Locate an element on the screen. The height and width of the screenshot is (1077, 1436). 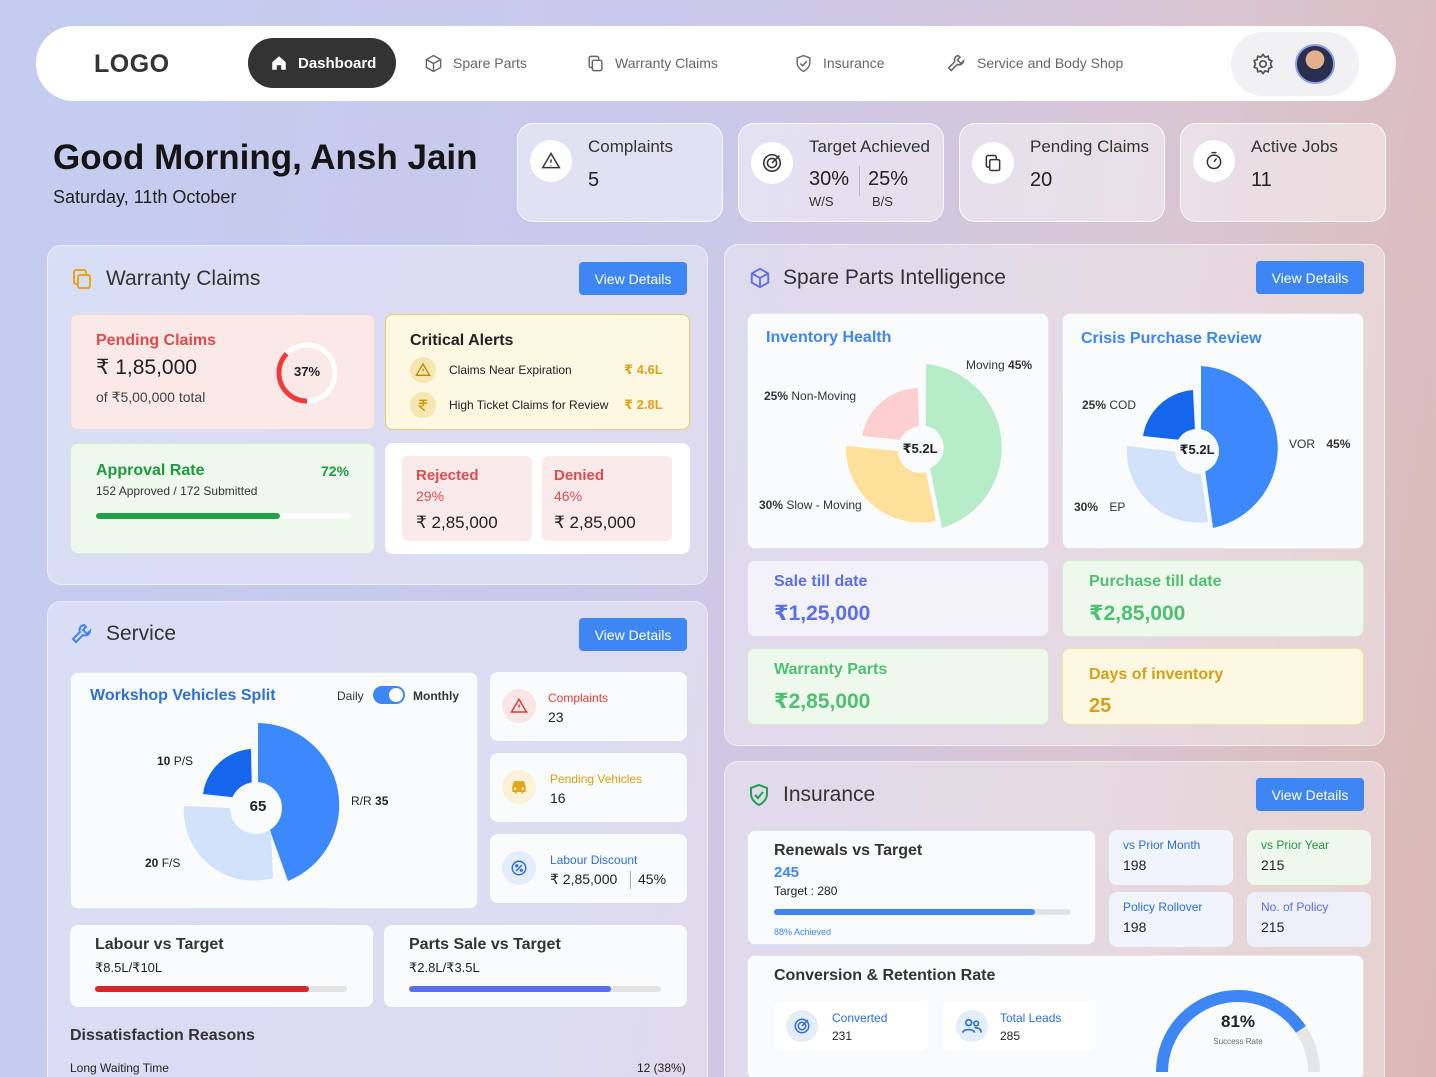
pending-vehicles-card: Pending Vehicles 16 is located at coordinates (588, 787).